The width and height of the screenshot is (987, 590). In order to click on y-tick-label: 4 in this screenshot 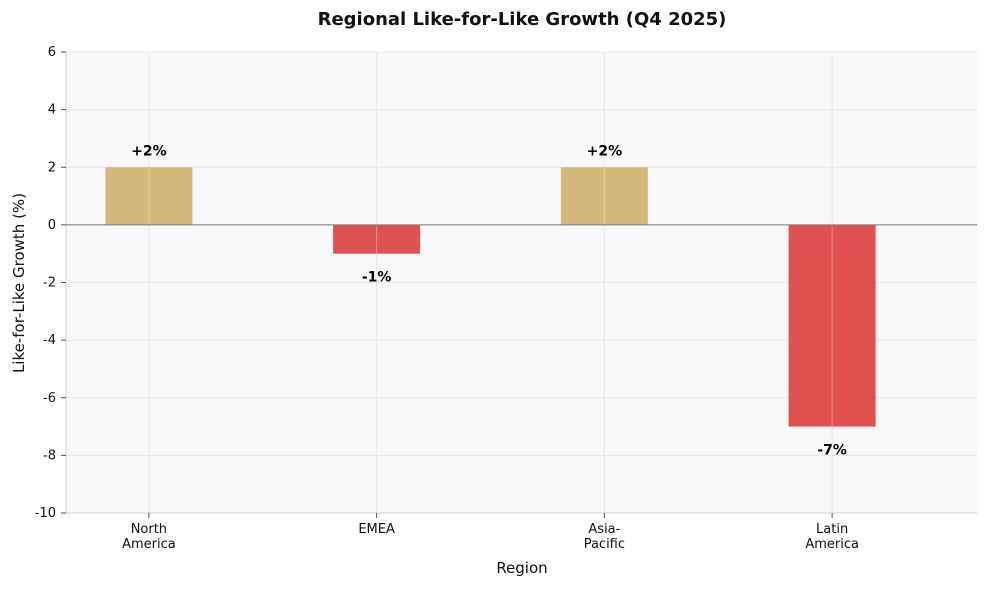, I will do `click(52, 110)`.